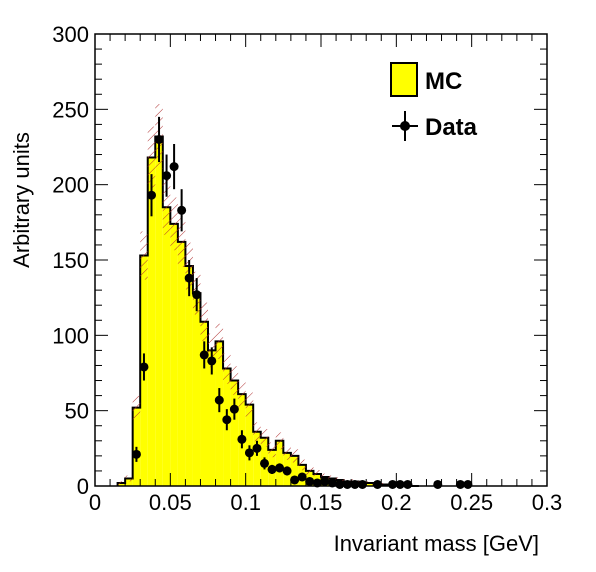 The width and height of the screenshot is (596, 572). I want to click on x-axis-label: Invariant mass [GeV], so click(436, 543).